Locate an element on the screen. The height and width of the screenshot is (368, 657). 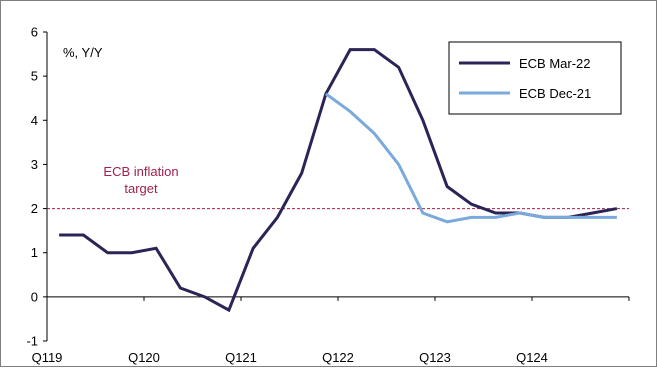
legend-box is located at coordinates (535, 78).